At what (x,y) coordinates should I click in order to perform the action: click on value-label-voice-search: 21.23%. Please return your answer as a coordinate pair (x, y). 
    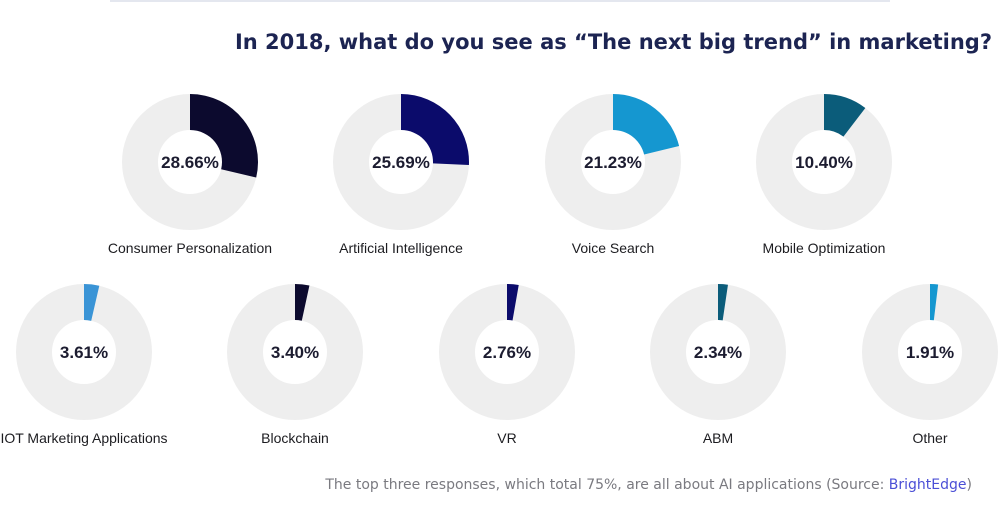
    Looking at the image, I should click on (613, 162).